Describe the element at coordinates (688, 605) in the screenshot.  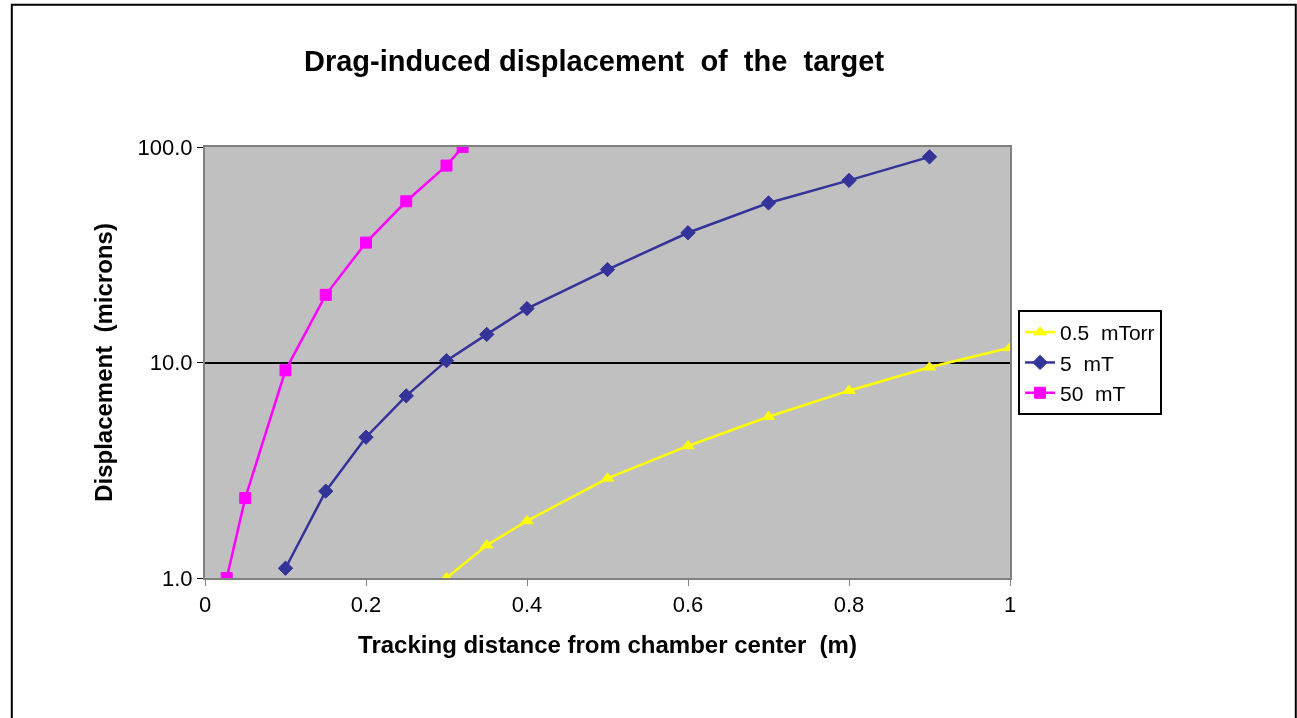
I see `x-tick-label: 0.6` at that location.